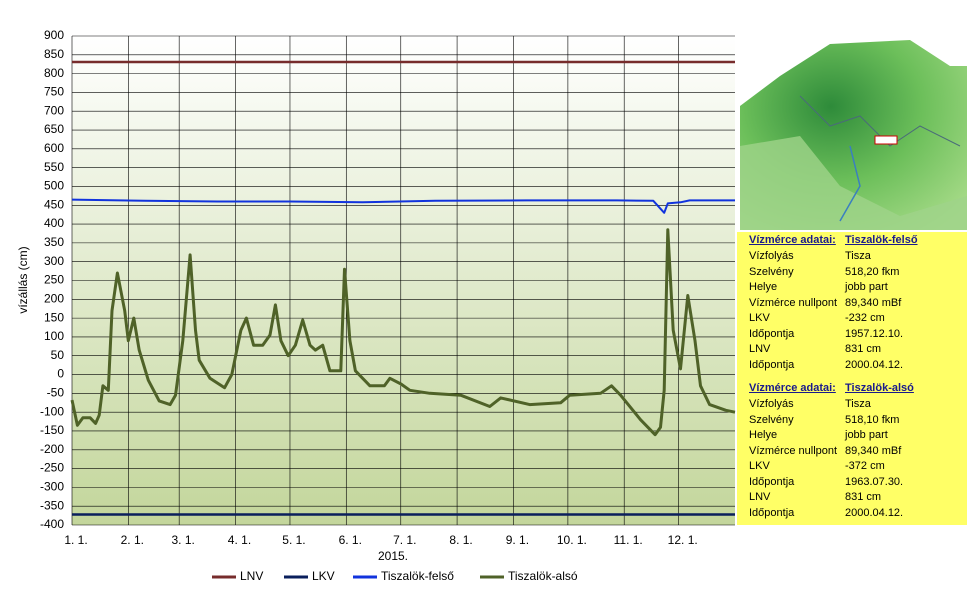 The width and height of the screenshot is (967, 589). I want to click on y-tick-label: 300, so click(54, 261).